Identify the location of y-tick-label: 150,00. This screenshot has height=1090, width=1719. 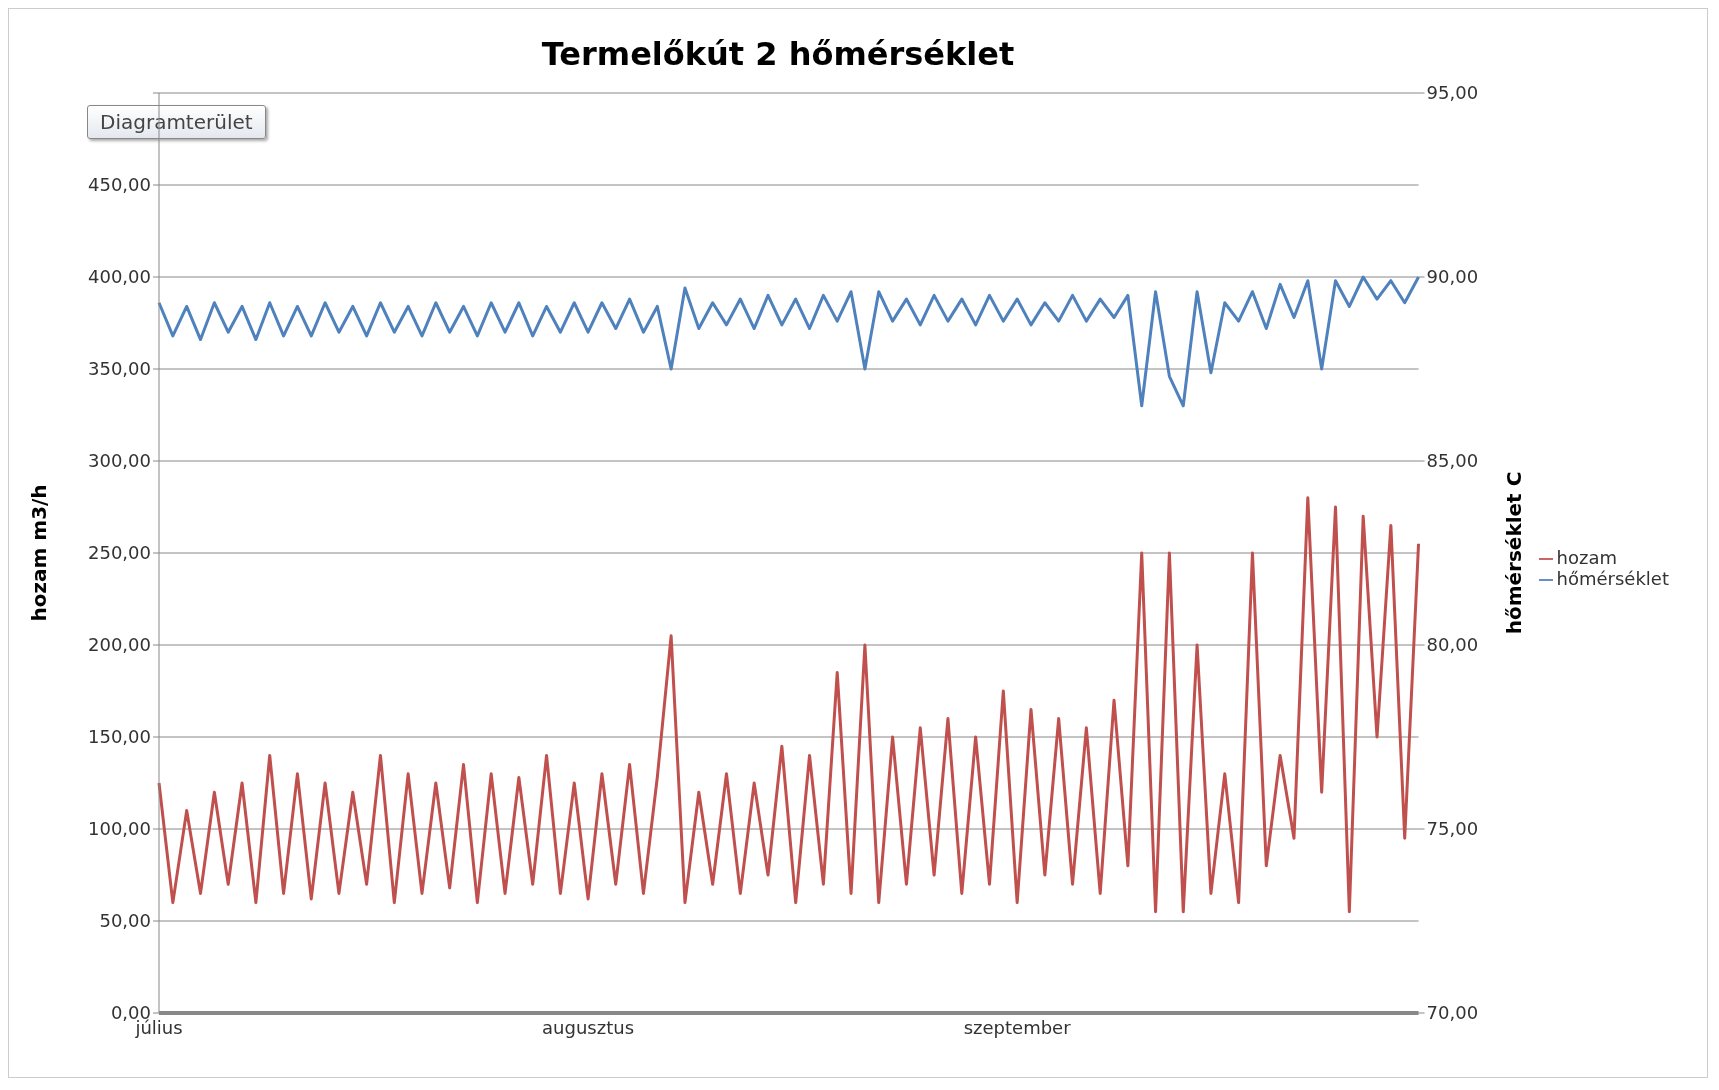
(119, 737).